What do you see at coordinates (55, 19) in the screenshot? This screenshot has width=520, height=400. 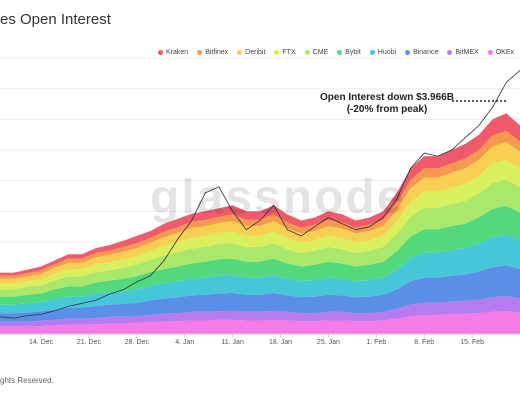 I see `chart-title: es Open Interest` at bounding box center [55, 19].